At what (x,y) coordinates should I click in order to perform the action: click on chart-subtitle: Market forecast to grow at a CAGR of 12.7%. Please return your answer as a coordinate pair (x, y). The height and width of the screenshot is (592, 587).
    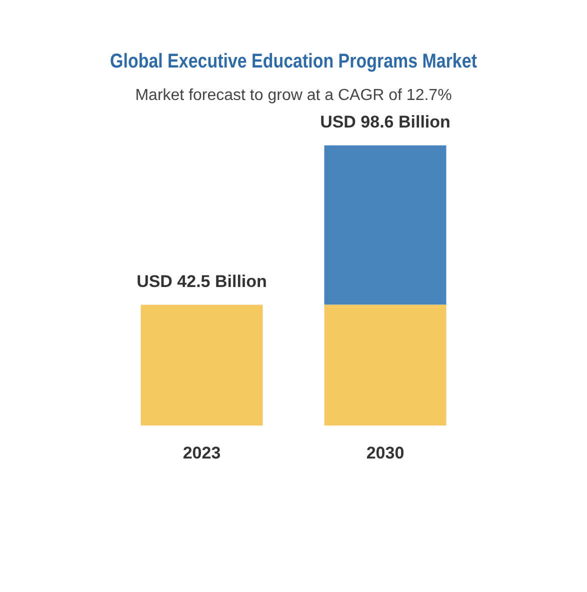
    Looking at the image, I should click on (293, 95).